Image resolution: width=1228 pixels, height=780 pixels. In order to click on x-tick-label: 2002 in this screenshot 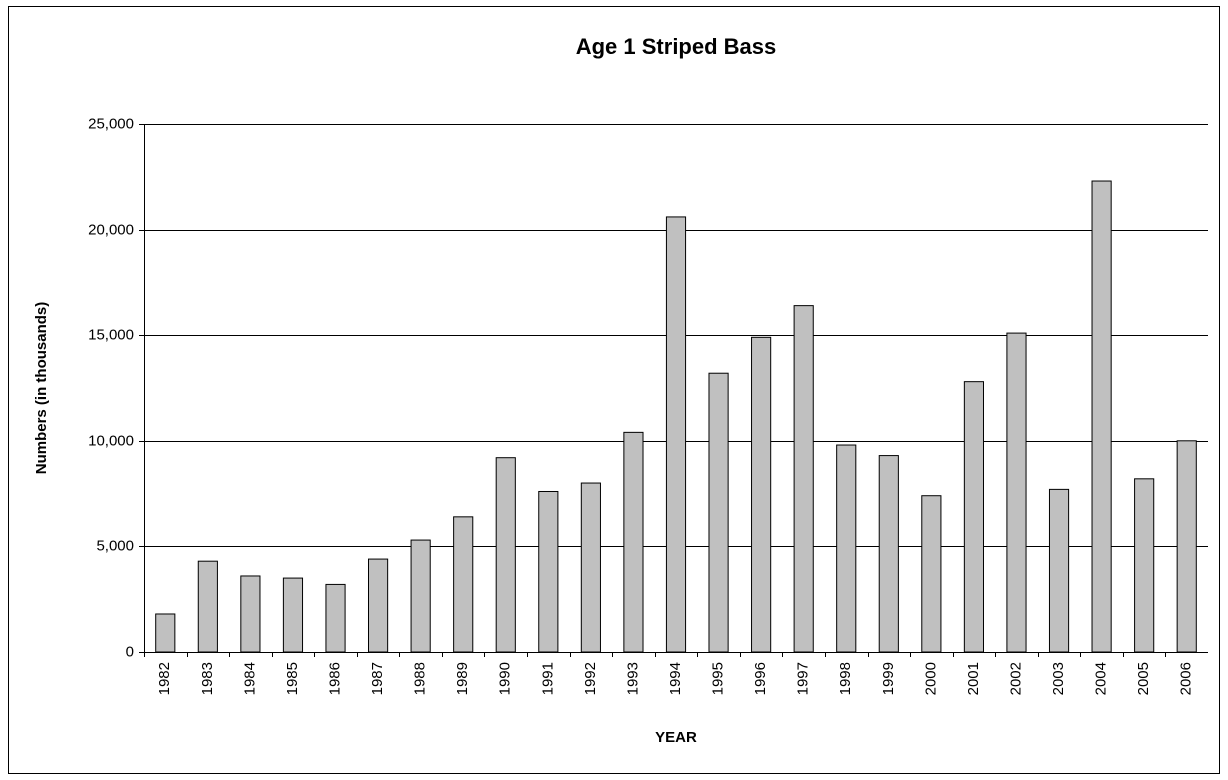, I will do `click(1015, 678)`.